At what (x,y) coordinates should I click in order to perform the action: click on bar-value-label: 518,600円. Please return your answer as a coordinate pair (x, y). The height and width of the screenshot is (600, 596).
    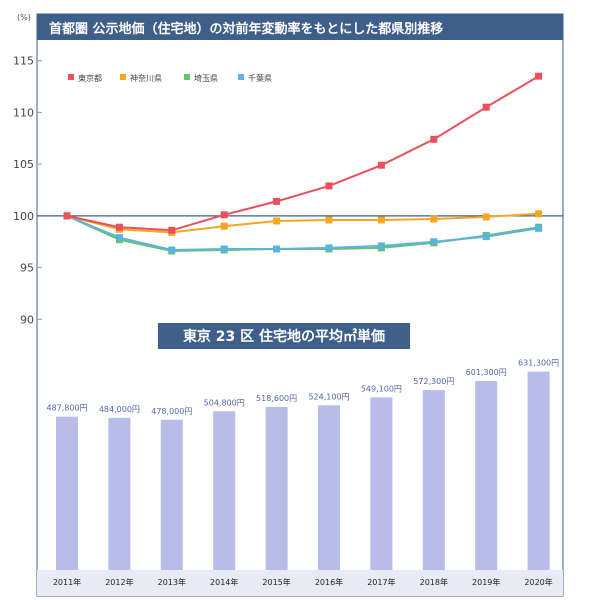
    Looking at the image, I should click on (276, 398).